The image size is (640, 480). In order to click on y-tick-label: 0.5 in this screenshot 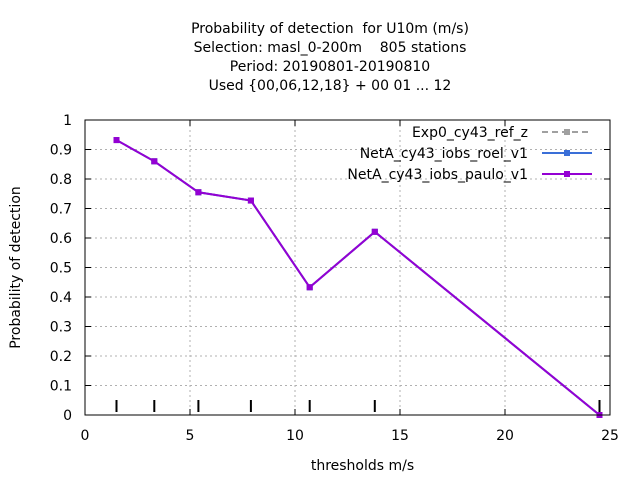, I will do `click(61, 269)`.